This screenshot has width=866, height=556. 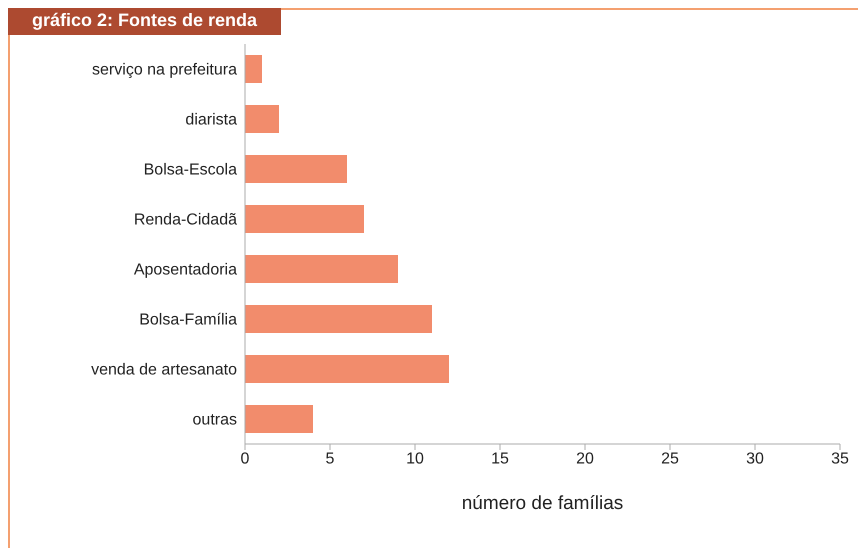 What do you see at coordinates (670, 459) in the screenshot?
I see `x-tick-label: 25` at bounding box center [670, 459].